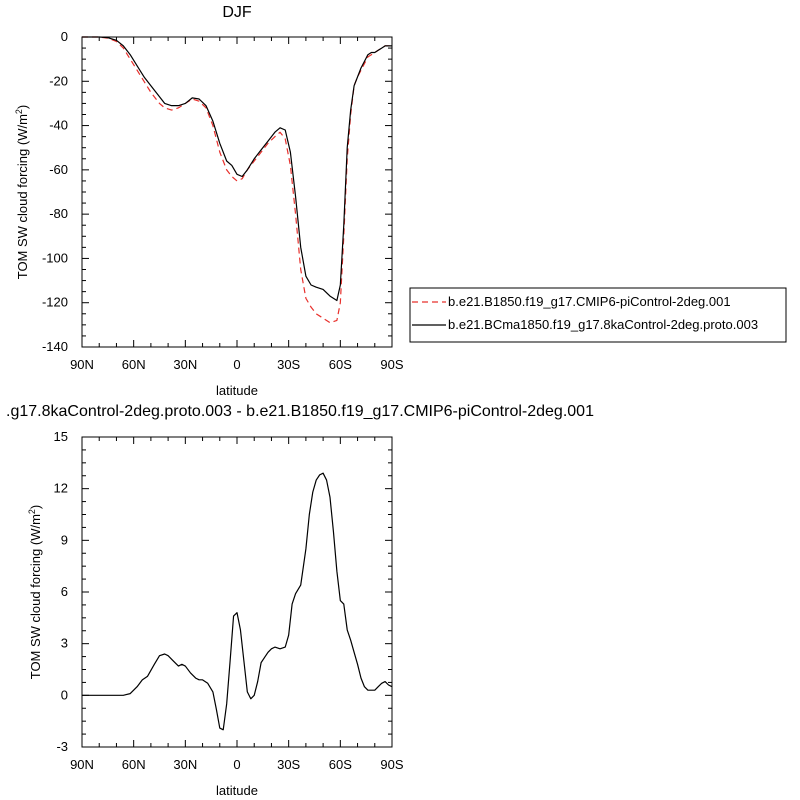  I want to click on bottom-y-tick-label: 6, so click(64, 591).